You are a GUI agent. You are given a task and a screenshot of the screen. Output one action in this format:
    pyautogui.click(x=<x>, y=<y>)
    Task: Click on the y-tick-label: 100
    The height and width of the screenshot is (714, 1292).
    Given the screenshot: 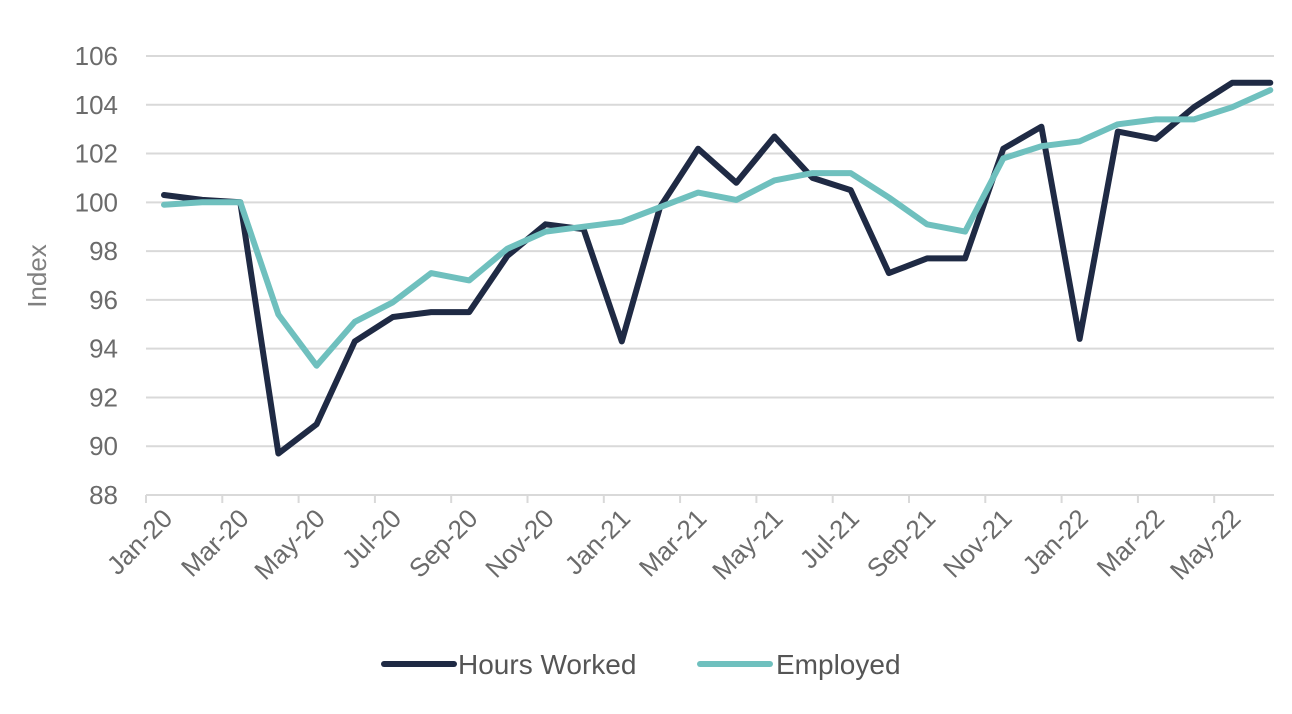 What is the action you would take?
    pyautogui.click(x=96, y=202)
    